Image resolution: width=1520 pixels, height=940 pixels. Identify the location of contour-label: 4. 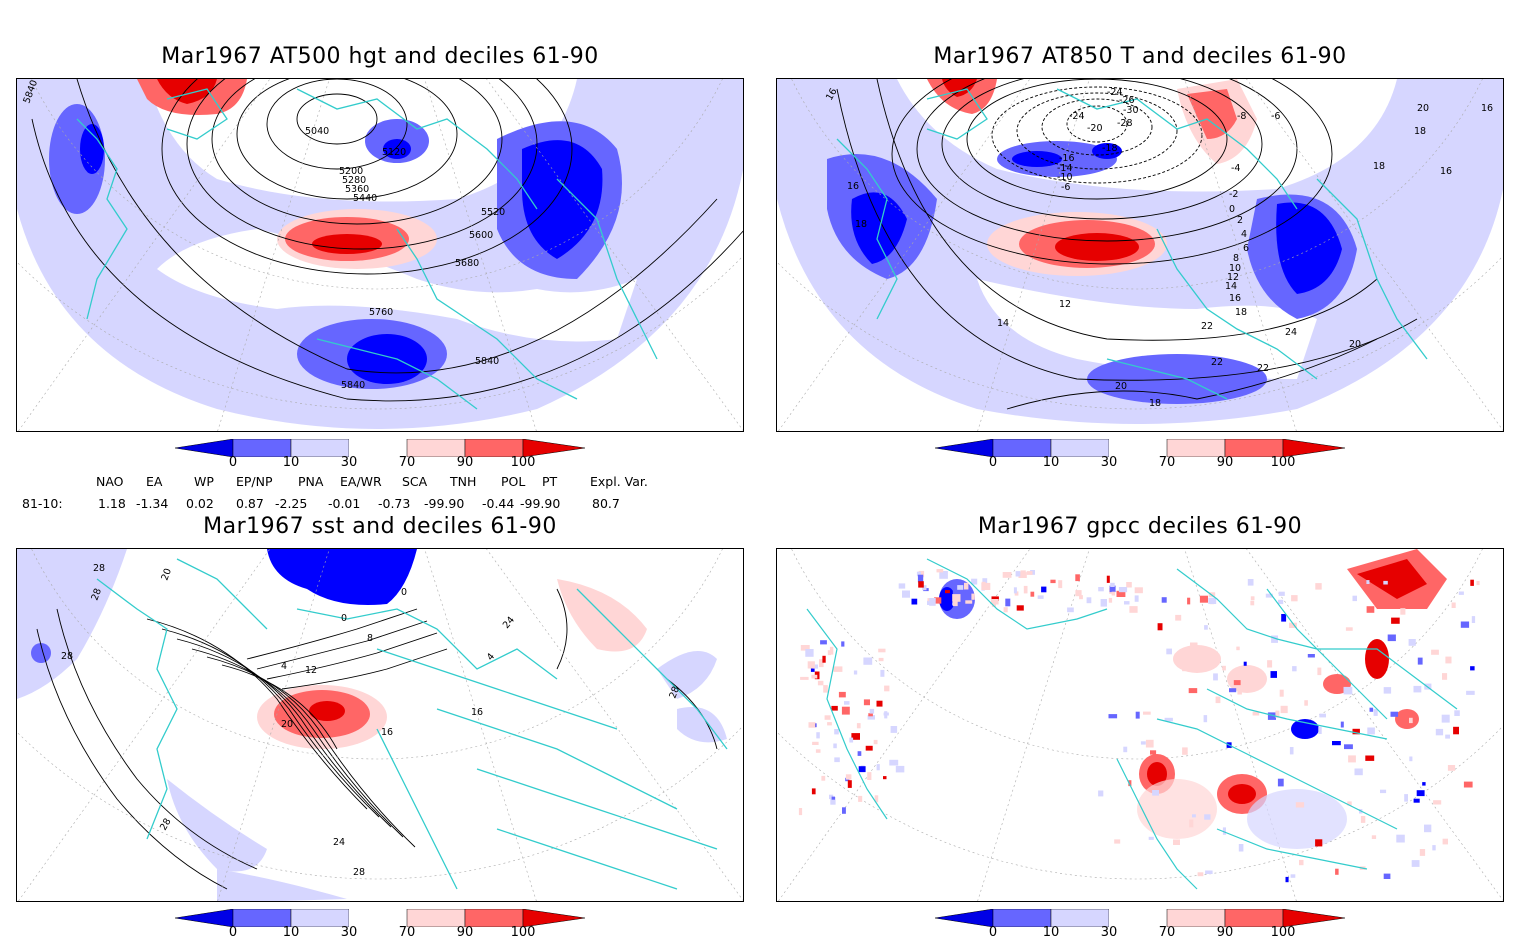
(284, 666).